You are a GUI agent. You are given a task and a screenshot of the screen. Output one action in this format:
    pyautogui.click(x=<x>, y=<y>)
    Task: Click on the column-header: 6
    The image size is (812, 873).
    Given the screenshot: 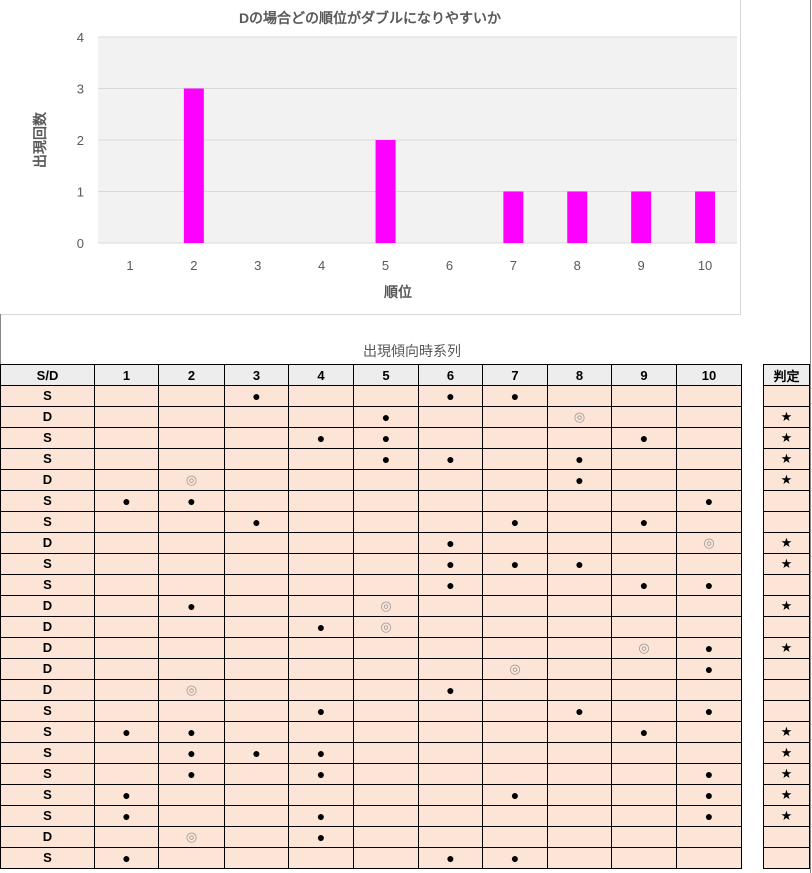 What is the action you would take?
    pyautogui.click(x=450, y=375)
    